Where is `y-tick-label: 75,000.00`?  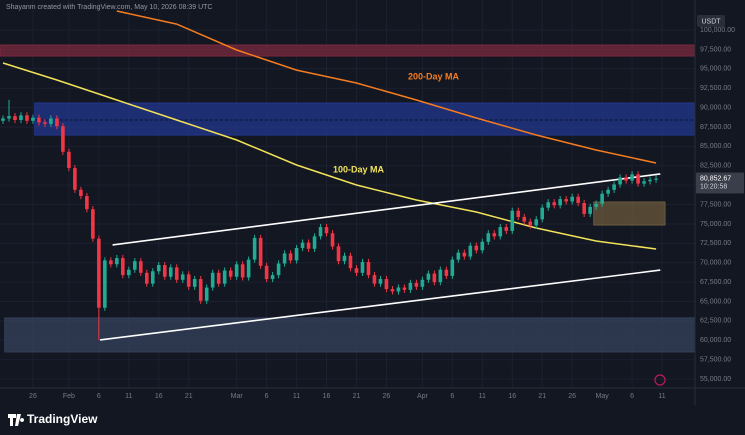
y-tick-label: 75,000.00 is located at coordinates (715, 224).